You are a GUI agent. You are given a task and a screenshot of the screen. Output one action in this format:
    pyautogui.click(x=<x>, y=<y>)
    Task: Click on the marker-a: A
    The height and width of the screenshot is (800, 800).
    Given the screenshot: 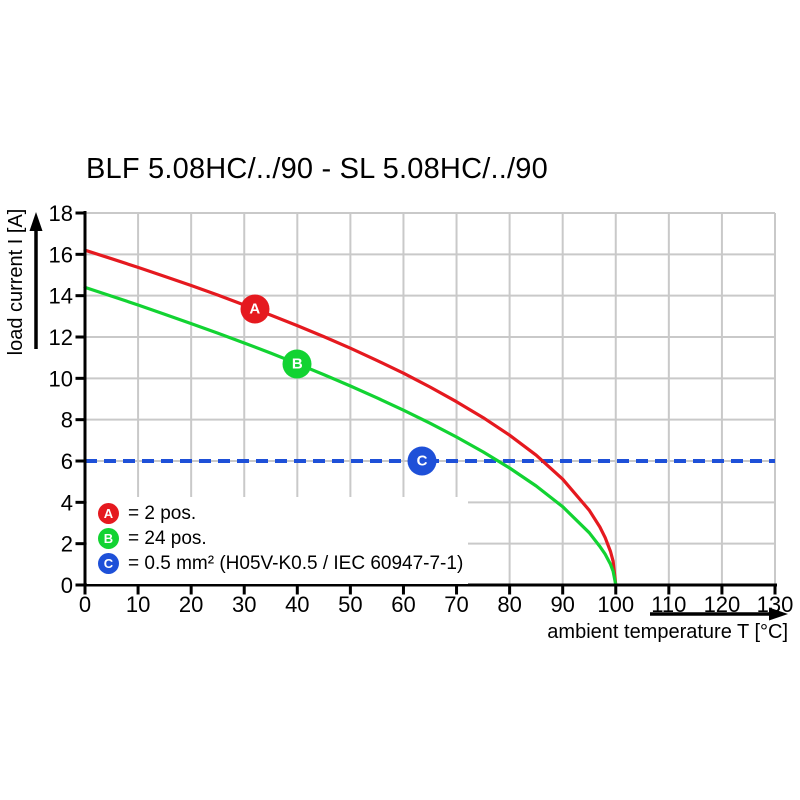 What is the action you would take?
    pyautogui.click(x=255, y=309)
    